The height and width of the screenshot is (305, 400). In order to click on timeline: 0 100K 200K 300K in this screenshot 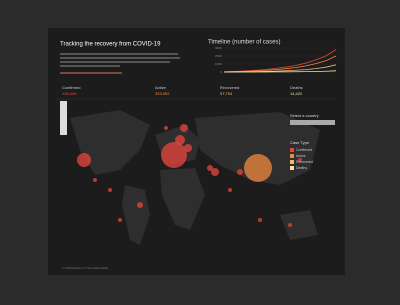, I will do `click(276, 60)`.